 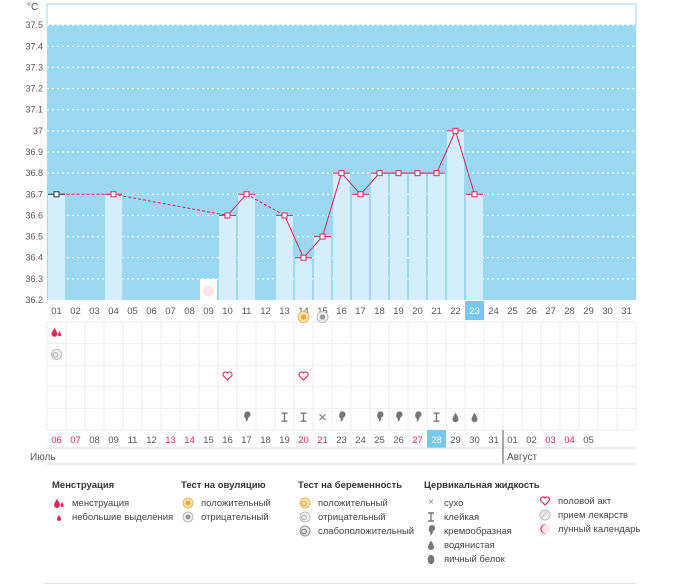 What do you see at coordinates (56, 440) in the screenshot?
I see `date-label: 06` at bounding box center [56, 440].